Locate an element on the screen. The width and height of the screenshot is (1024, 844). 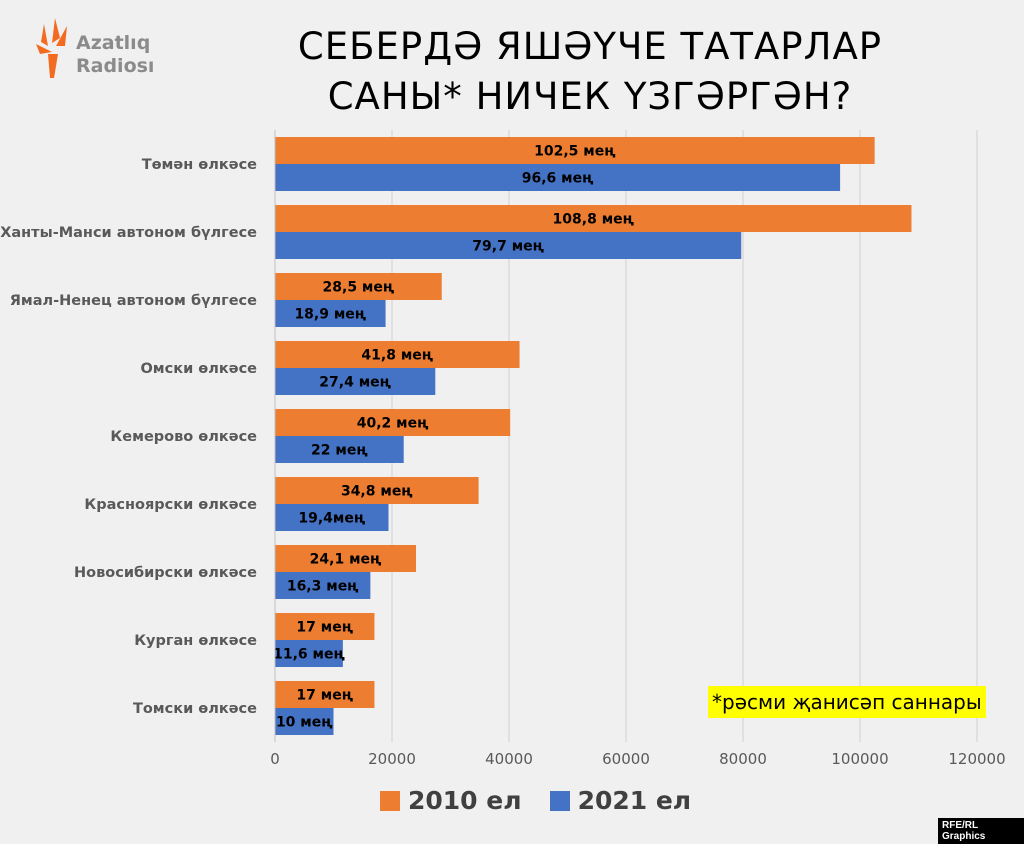
logo-line1: Azatlıq is located at coordinates (113, 43).